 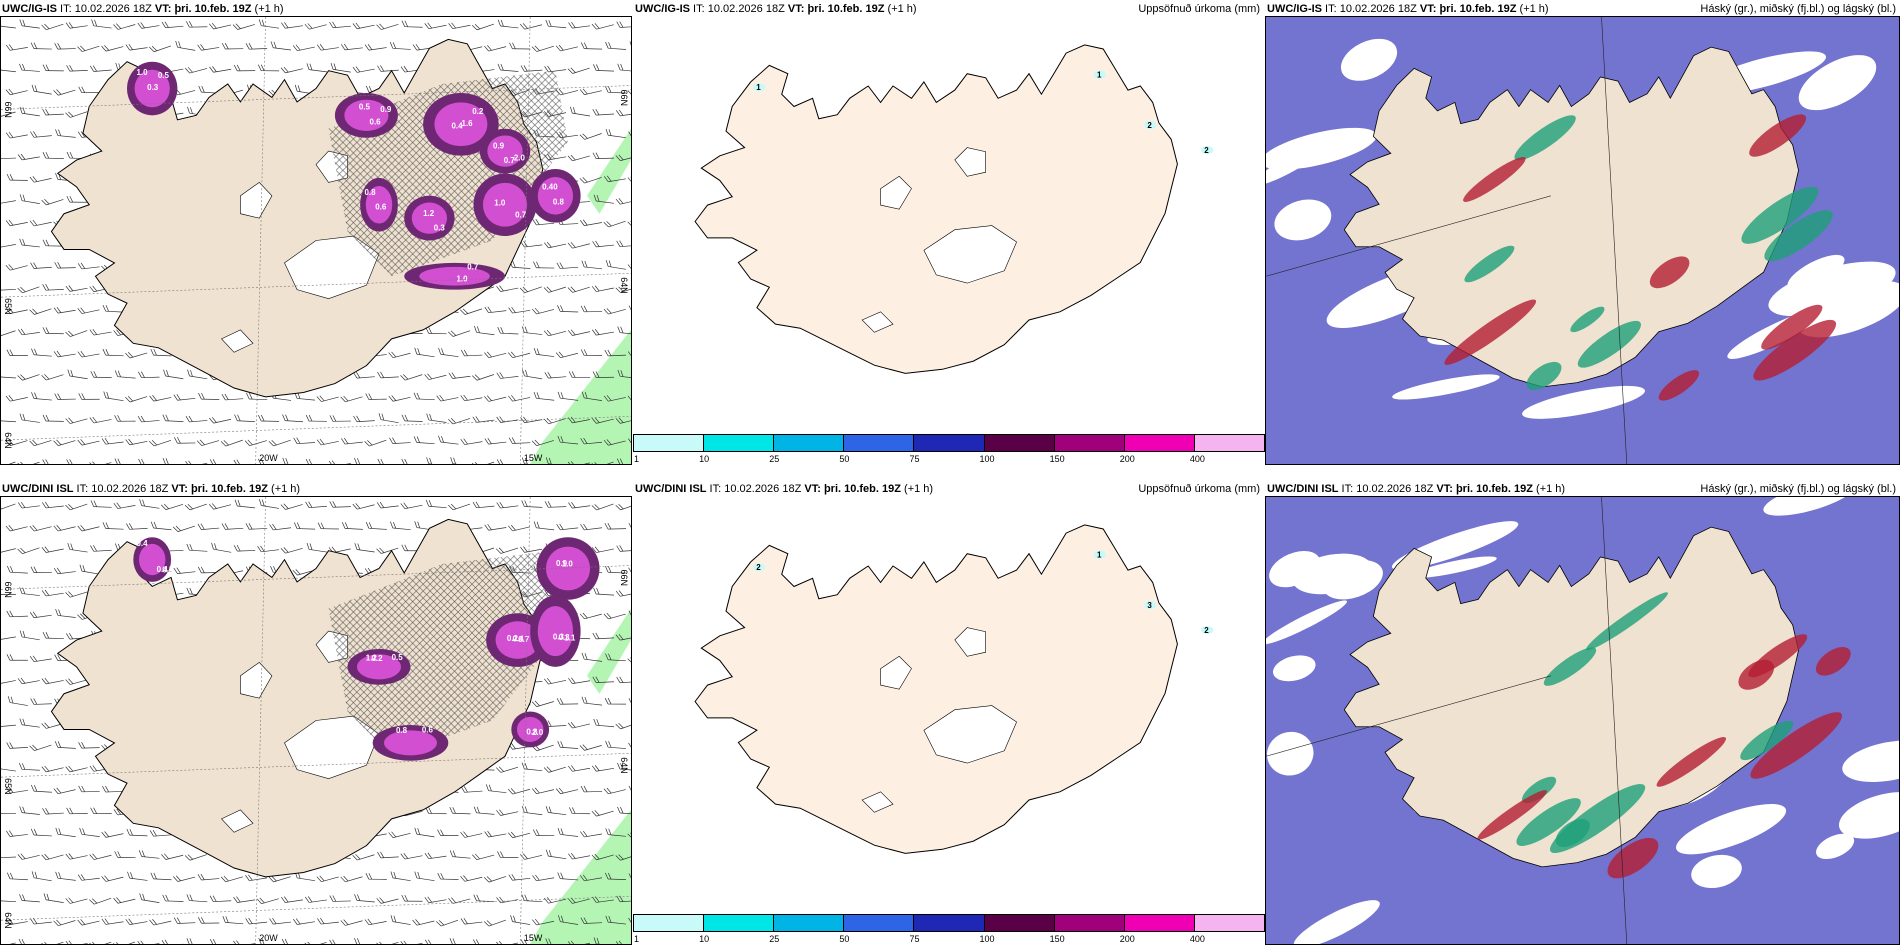 What do you see at coordinates (398, 657) in the screenshot?
I see `precip-value-label: 0.5` at bounding box center [398, 657].